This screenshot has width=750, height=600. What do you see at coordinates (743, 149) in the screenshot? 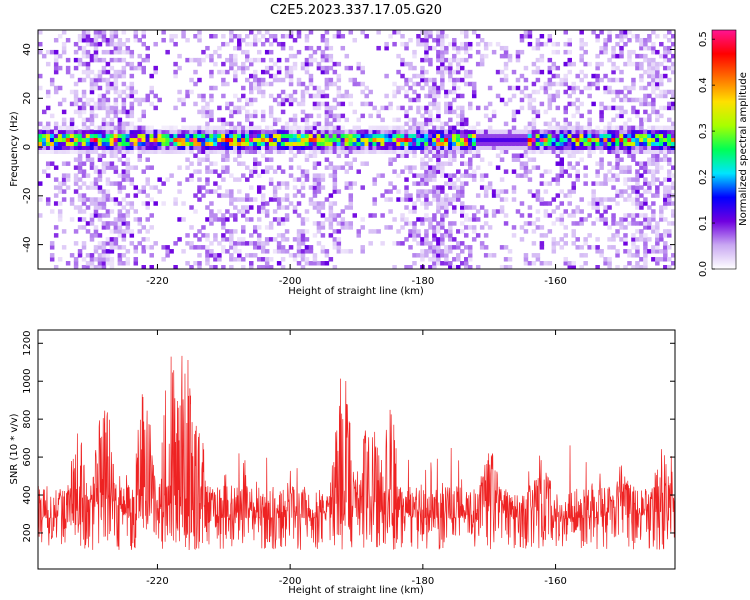
I see `colorbar-title: Normalized spectral amplitude` at bounding box center [743, 149].